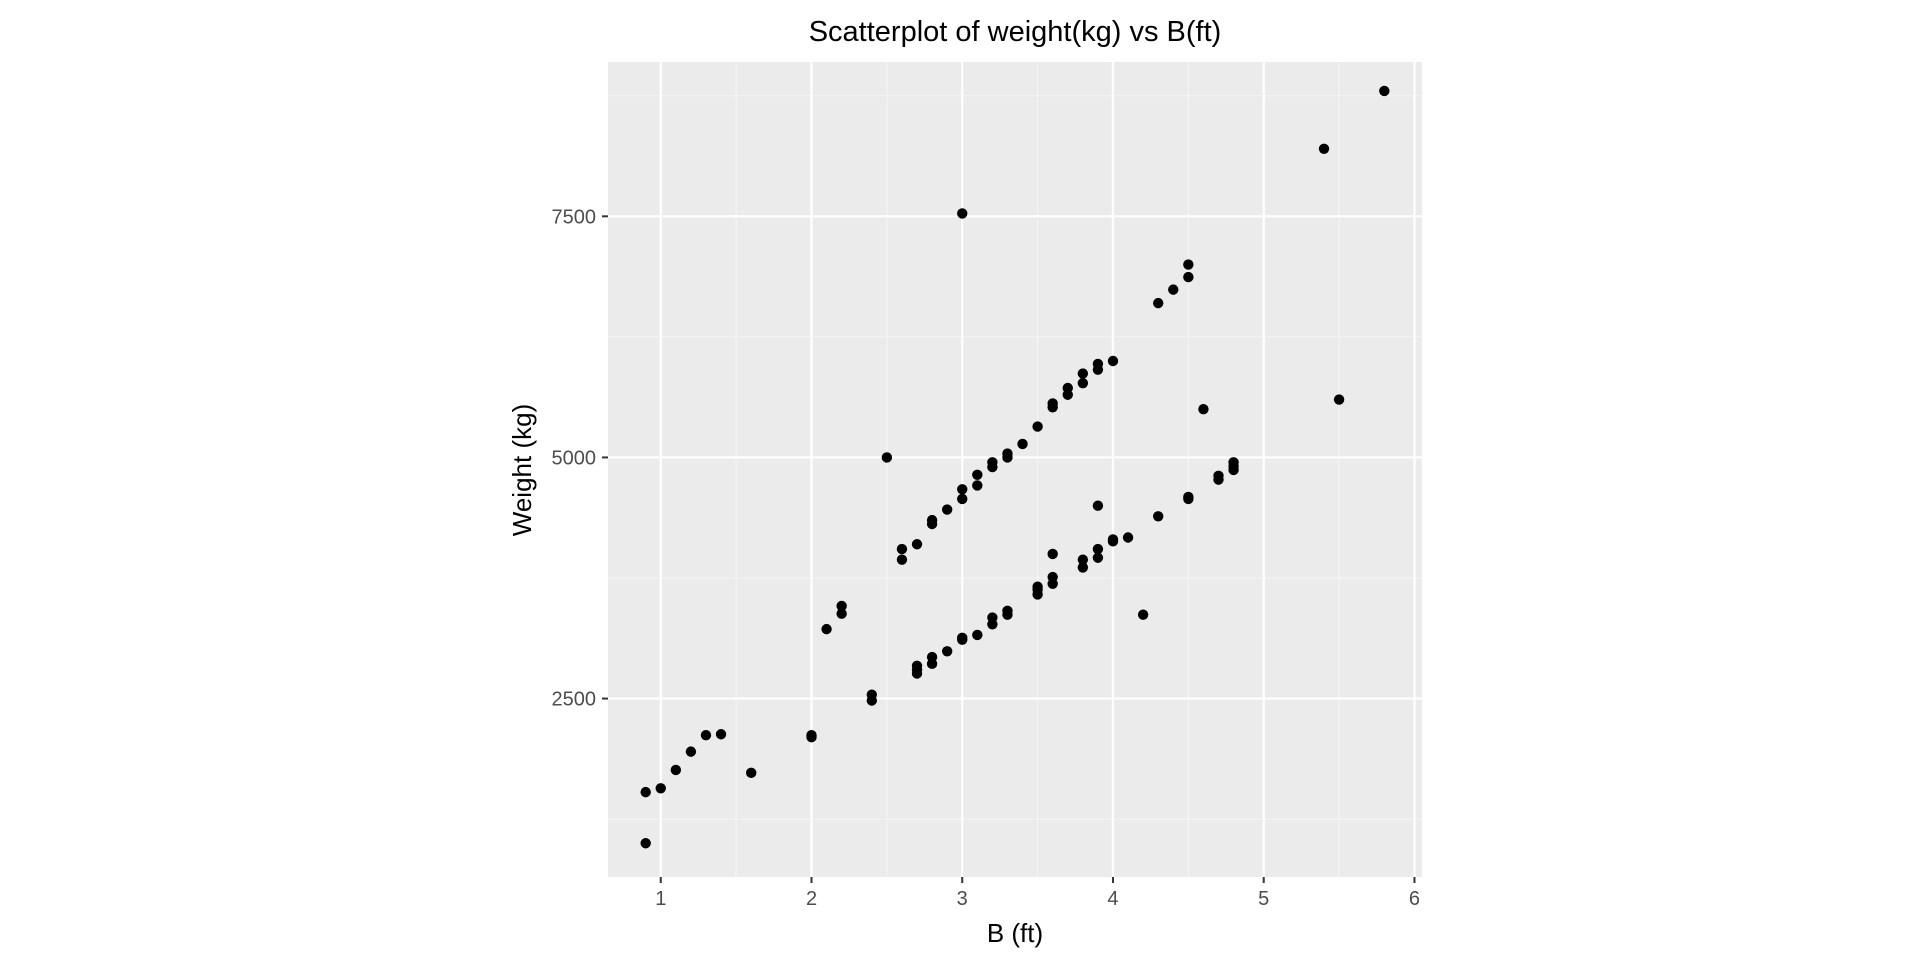 Image resolution: width=1920 pixels, height=960 pixels. Describe the element at coordinates (1414, 899) in the screenshot. I see `x-tick-label: 6` at that location.